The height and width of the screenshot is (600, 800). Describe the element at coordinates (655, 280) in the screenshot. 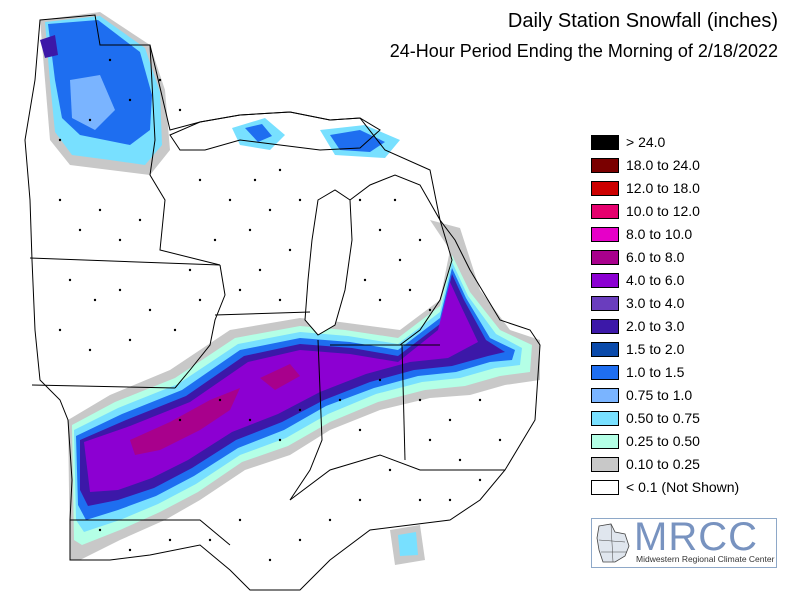

I see `legend-label: 4.0 to 6.0` at that location.